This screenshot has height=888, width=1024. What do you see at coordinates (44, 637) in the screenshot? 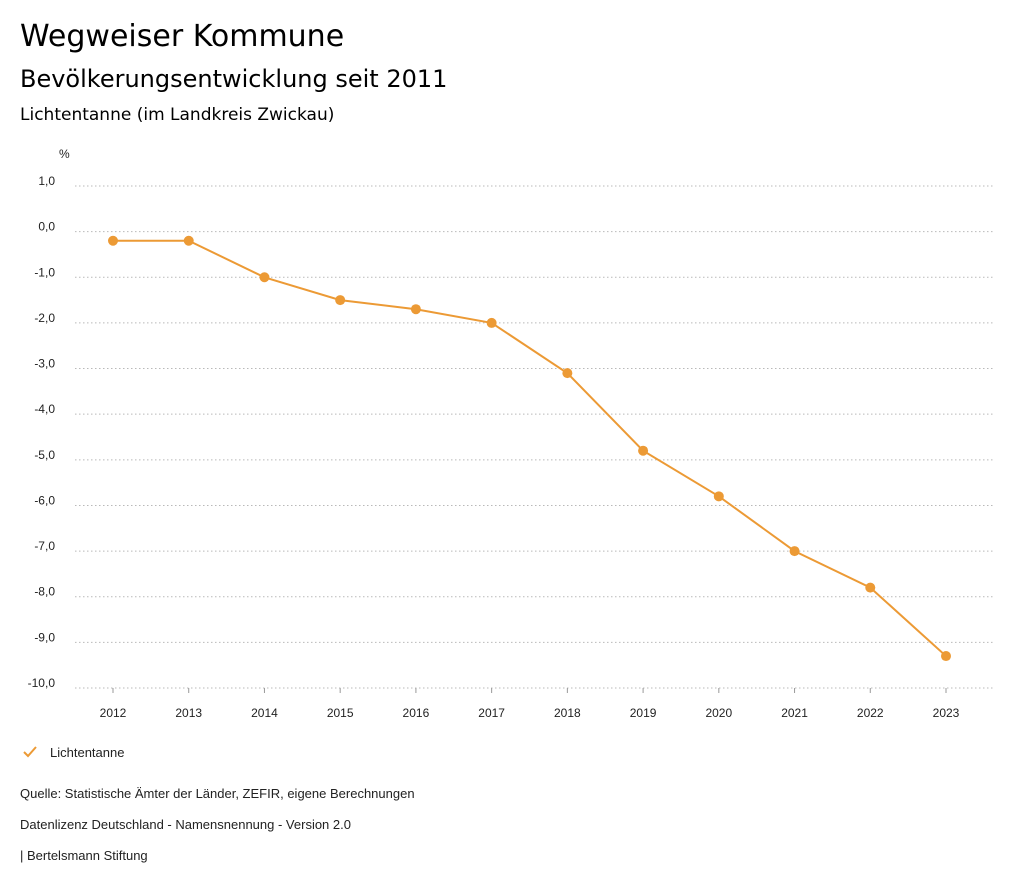
I see `y-tick-label: -9,0` at bounding box center [44, 637].